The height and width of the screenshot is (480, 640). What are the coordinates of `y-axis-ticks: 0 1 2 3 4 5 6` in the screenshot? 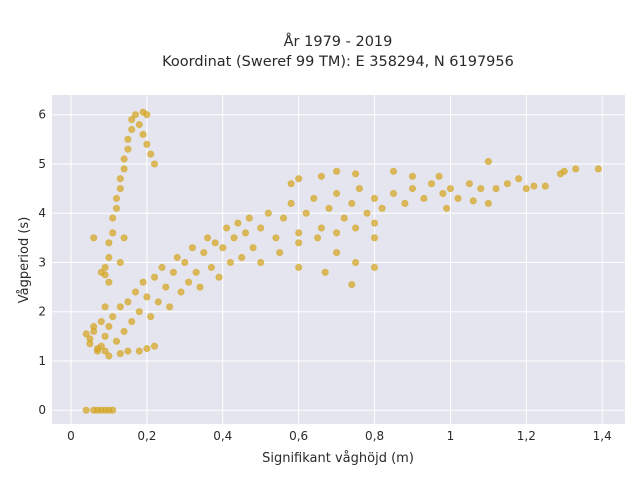 It's located at (42, 263).